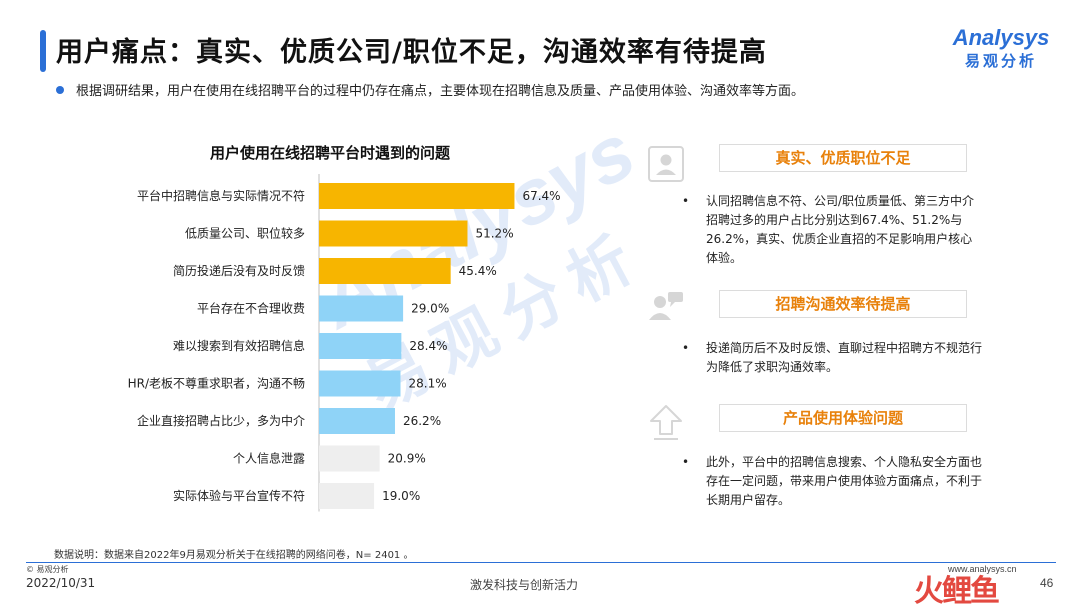  I want to click on category-label: 难以搜索到有效招聘信息, so click(239, 345).